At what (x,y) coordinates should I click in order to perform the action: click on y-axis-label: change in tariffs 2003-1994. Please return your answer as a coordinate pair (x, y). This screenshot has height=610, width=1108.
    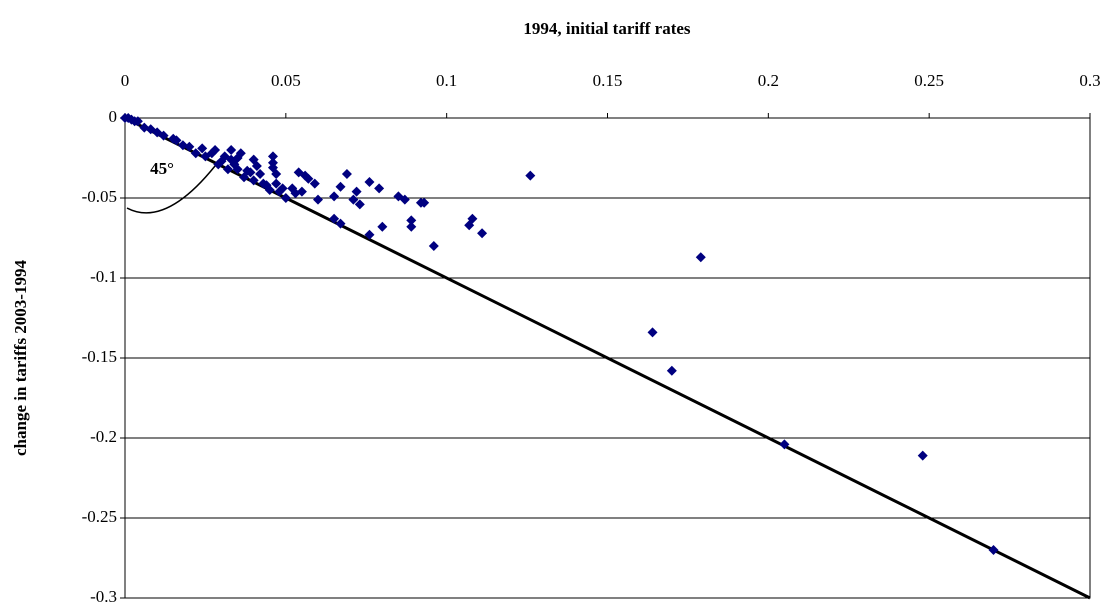
    Looking at the image, I should click on (20, 358).